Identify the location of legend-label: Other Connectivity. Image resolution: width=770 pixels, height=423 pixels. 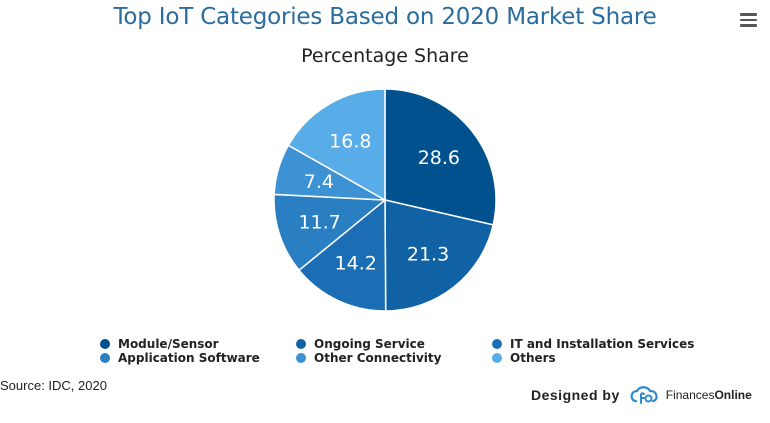
(378, 358).